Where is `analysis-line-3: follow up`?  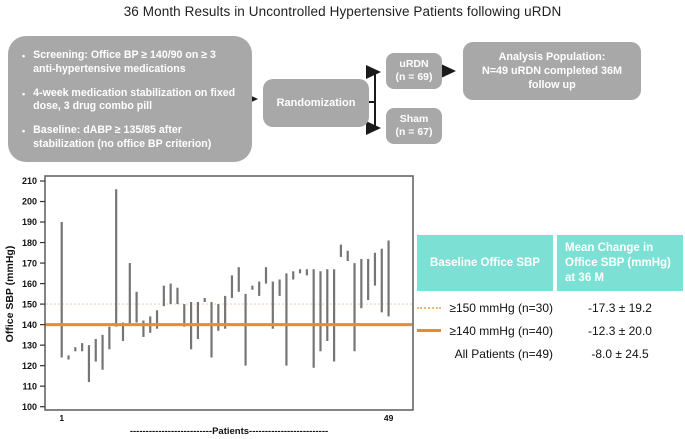 analysis-line-3: follow up is located at coordinates (552, 85).